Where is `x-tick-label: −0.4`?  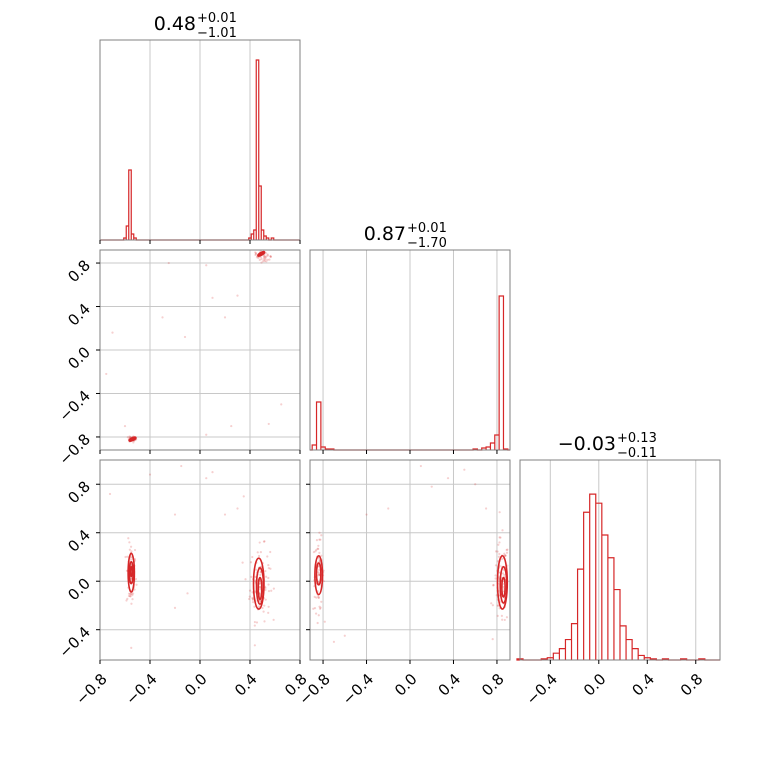 x-tick-label: −0.4 is located at coordinates (141, 689).